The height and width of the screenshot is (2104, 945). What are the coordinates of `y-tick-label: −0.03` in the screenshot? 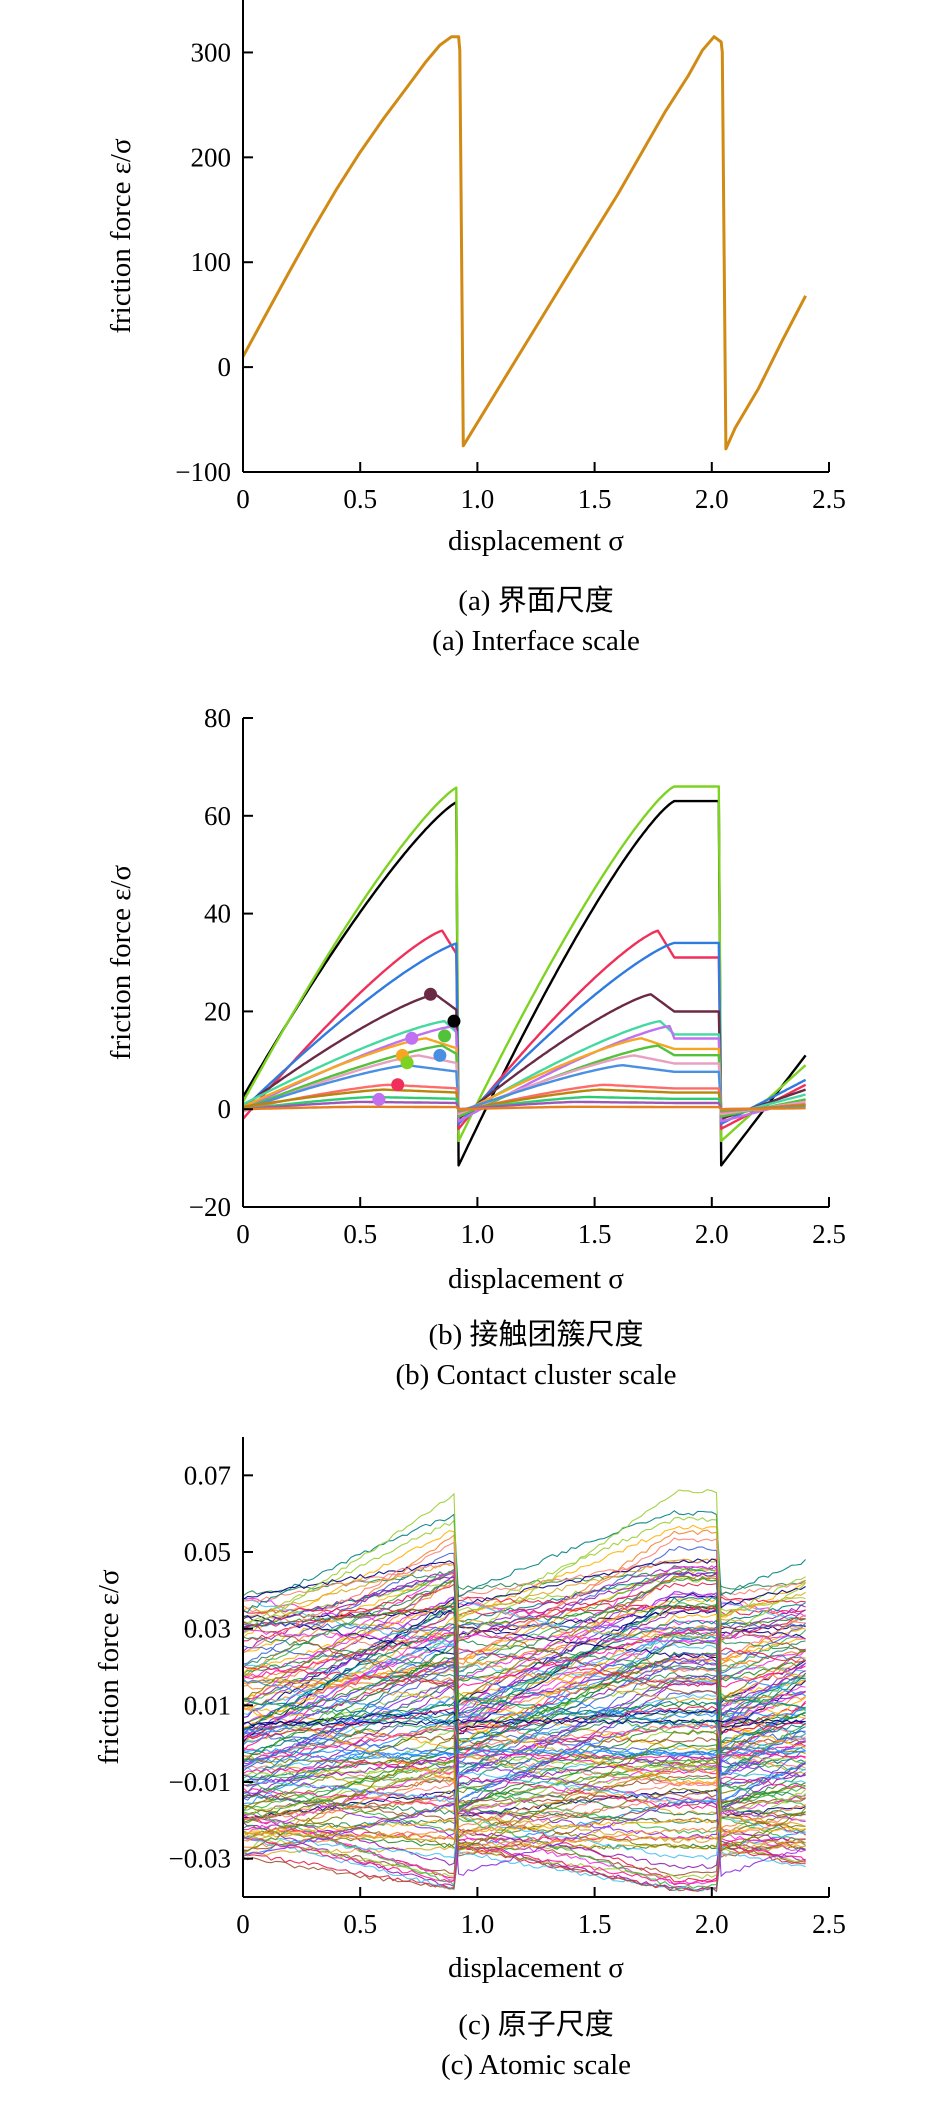 It's located at (200, 1859).